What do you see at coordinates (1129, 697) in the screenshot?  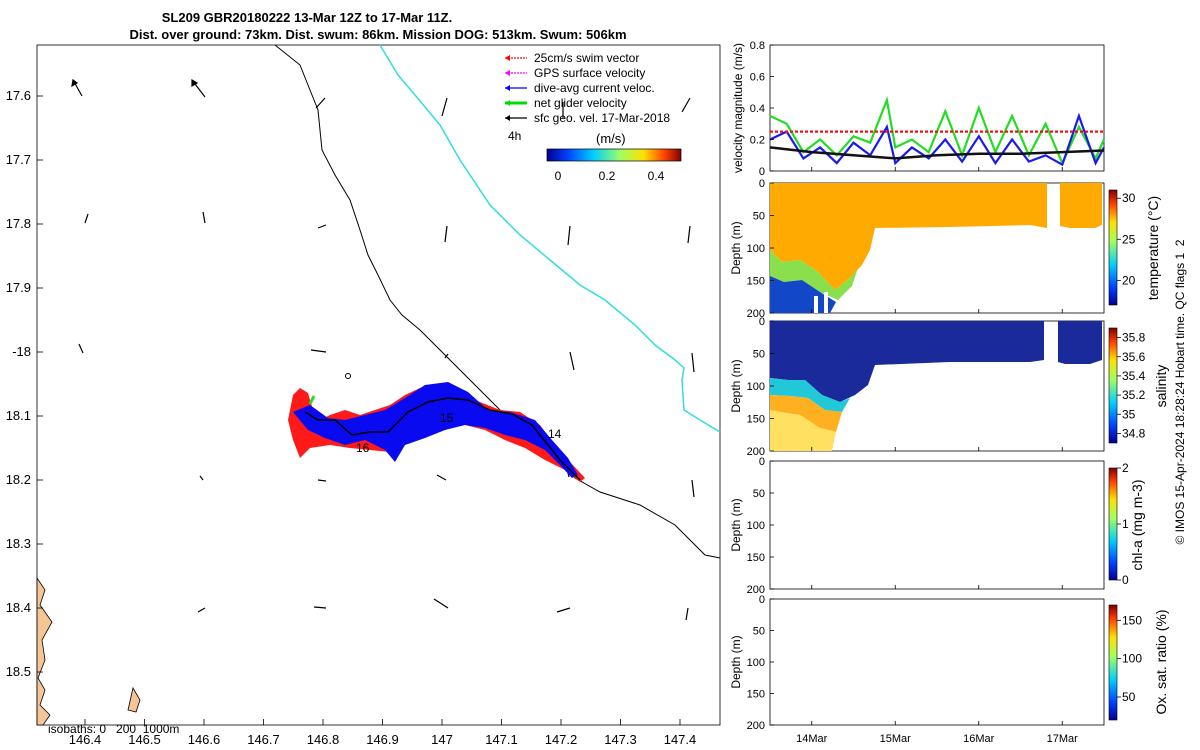 I see `colorbar-tick-label: 50` at bounding box center [1129, 697].